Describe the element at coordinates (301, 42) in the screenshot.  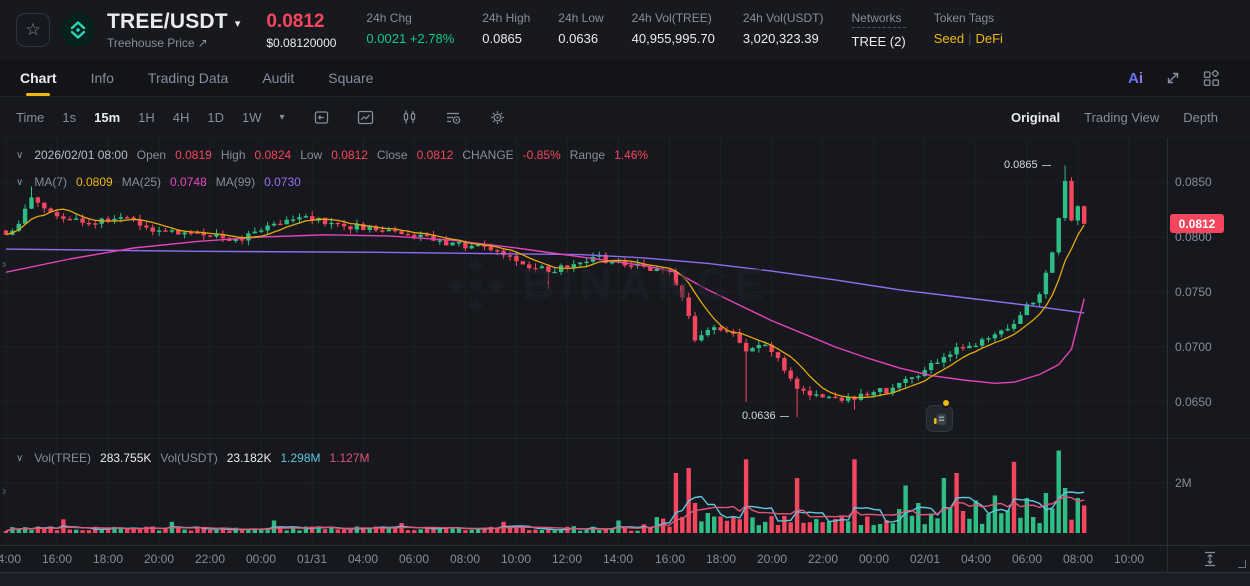
I see `last-price-usd: $0.08120000` at that location.